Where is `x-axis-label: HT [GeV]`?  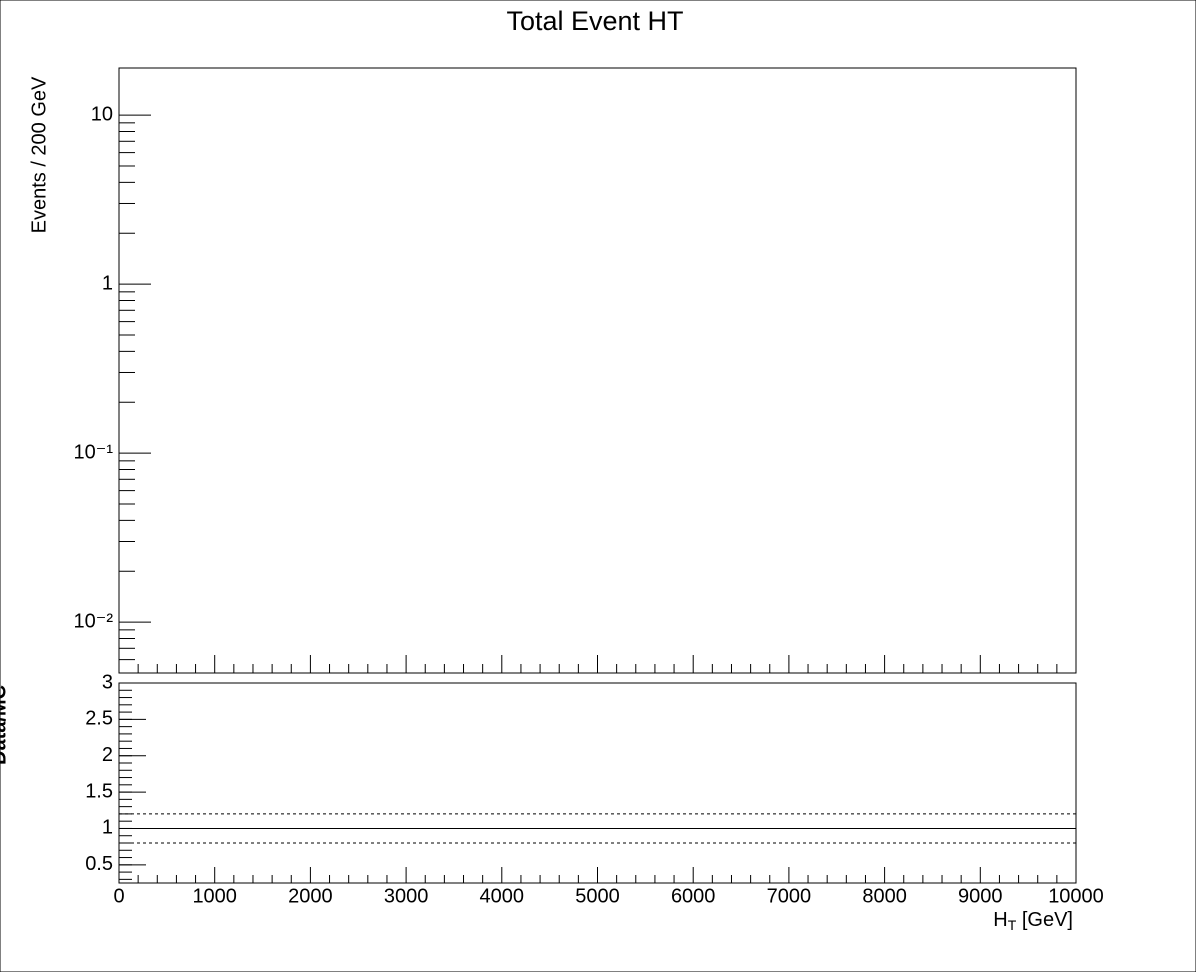
x-axis-label: HT [GeV] is located at coordinates (1033, 920).